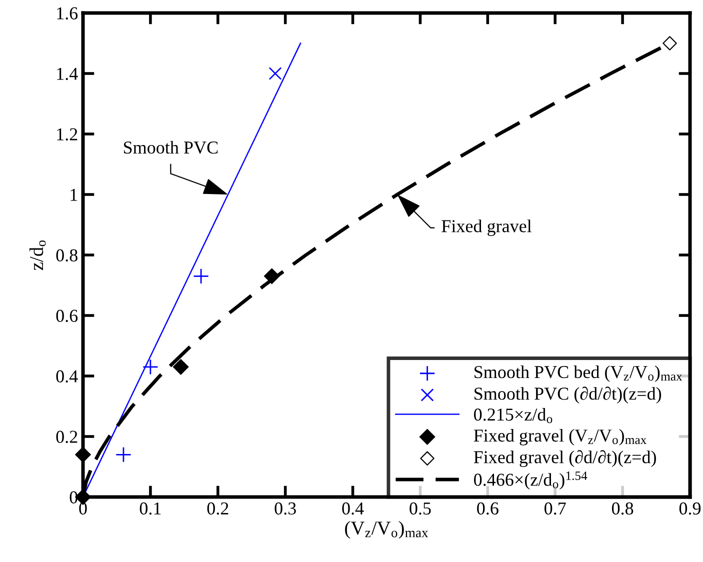  What do you see at coordinates (217, 508) in the screenshot?
I see `x-tick-label: 0.2` at bounding box center [217, 508].